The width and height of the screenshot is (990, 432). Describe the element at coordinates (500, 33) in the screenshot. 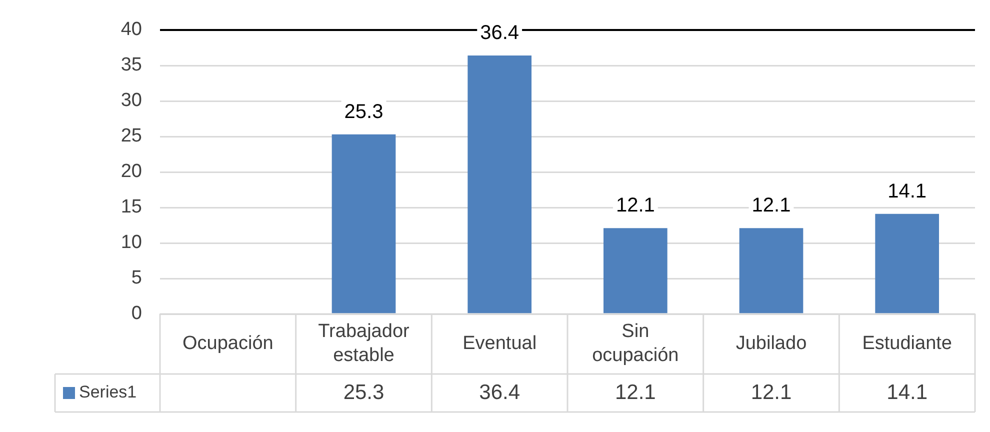

I see `data-label: 36.4` at that location.